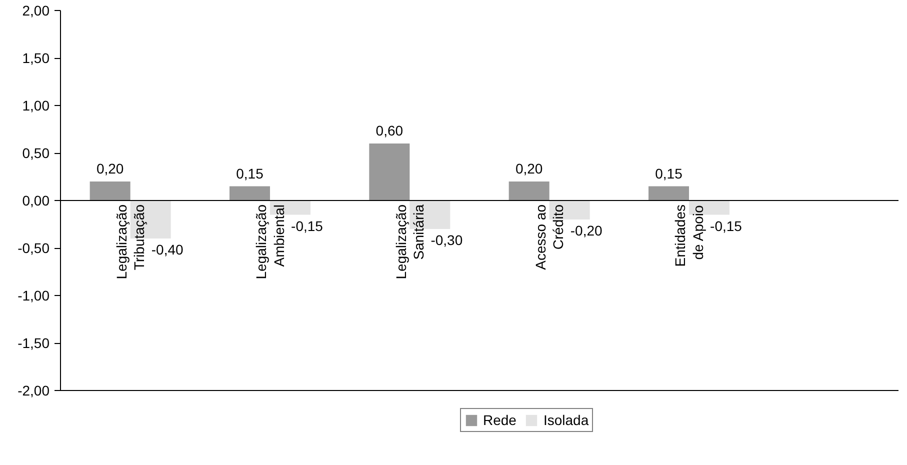 The height and width of the screenshot is (465, 907). Describe the element at coordinates (34, 296) in the screenshot. I see `y-tick-label: -1,00` at that location.